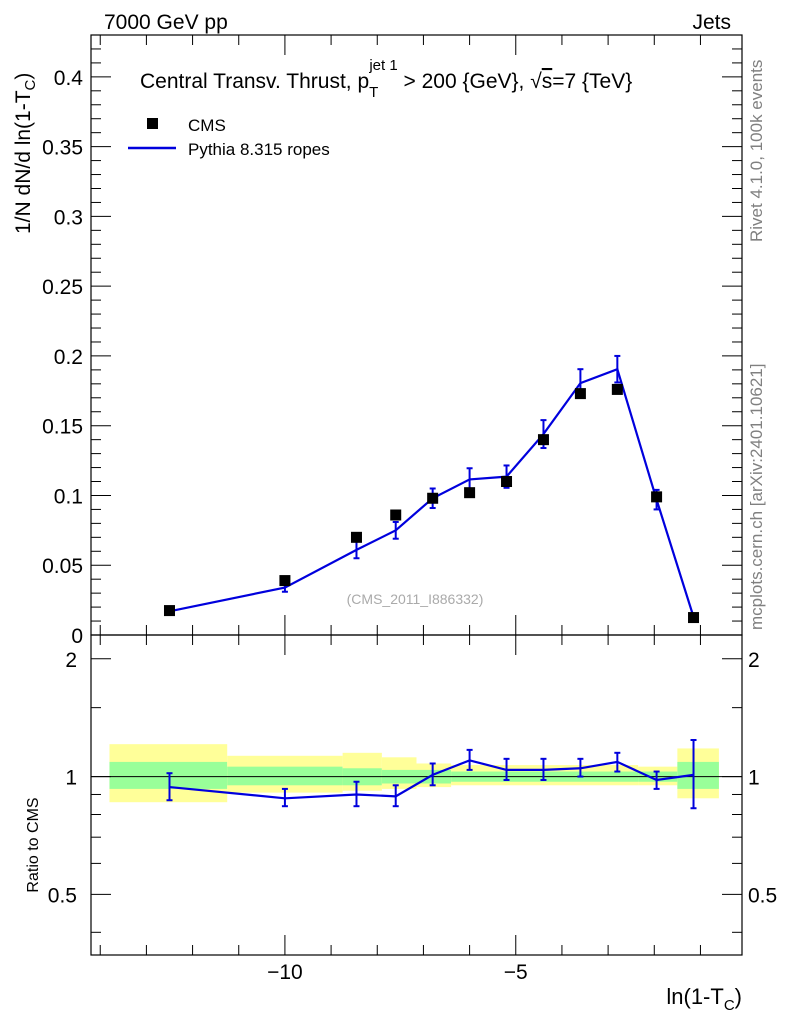 The height and width of the screenshot is (1024, 786). I want to click on legend-cms-label: CMS, so click(207, 125).